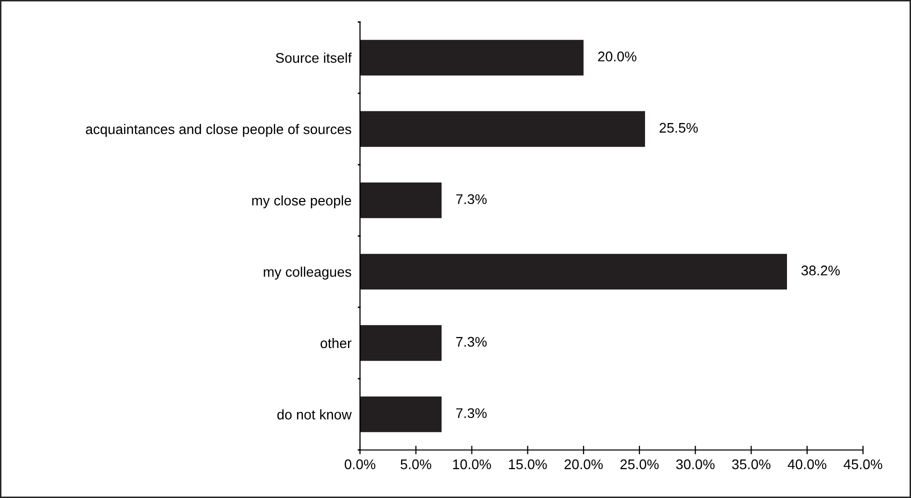 The image size is (911, 498). I want to click on x-tick-label: 45.0%, so click(863, 464).